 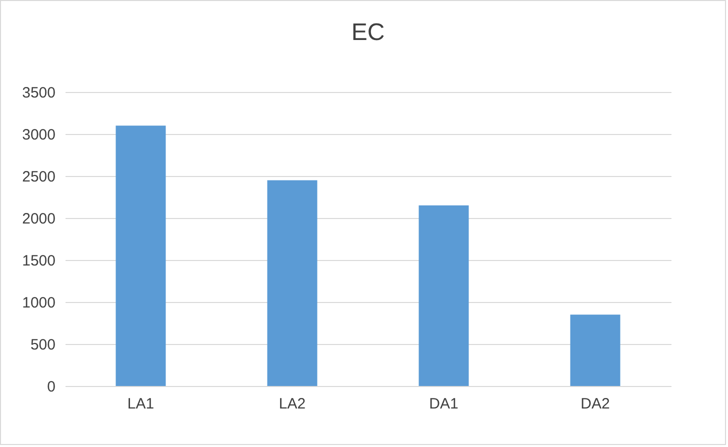 I want to click on y-tick-label: 1000, so click(x=39, y=303).